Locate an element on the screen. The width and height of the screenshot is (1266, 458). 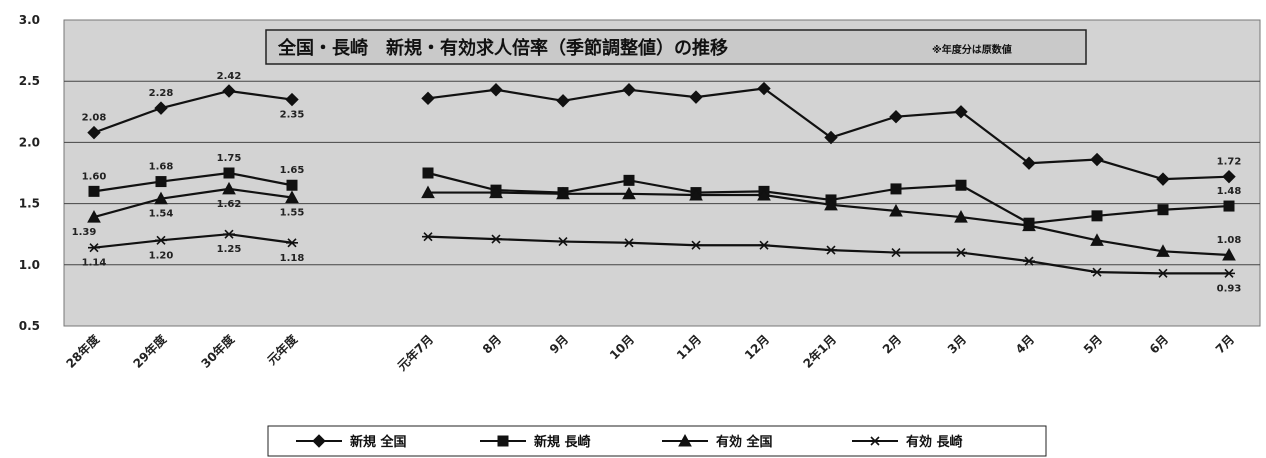
data-label: 1.62 is located at coordinates (229, 204).